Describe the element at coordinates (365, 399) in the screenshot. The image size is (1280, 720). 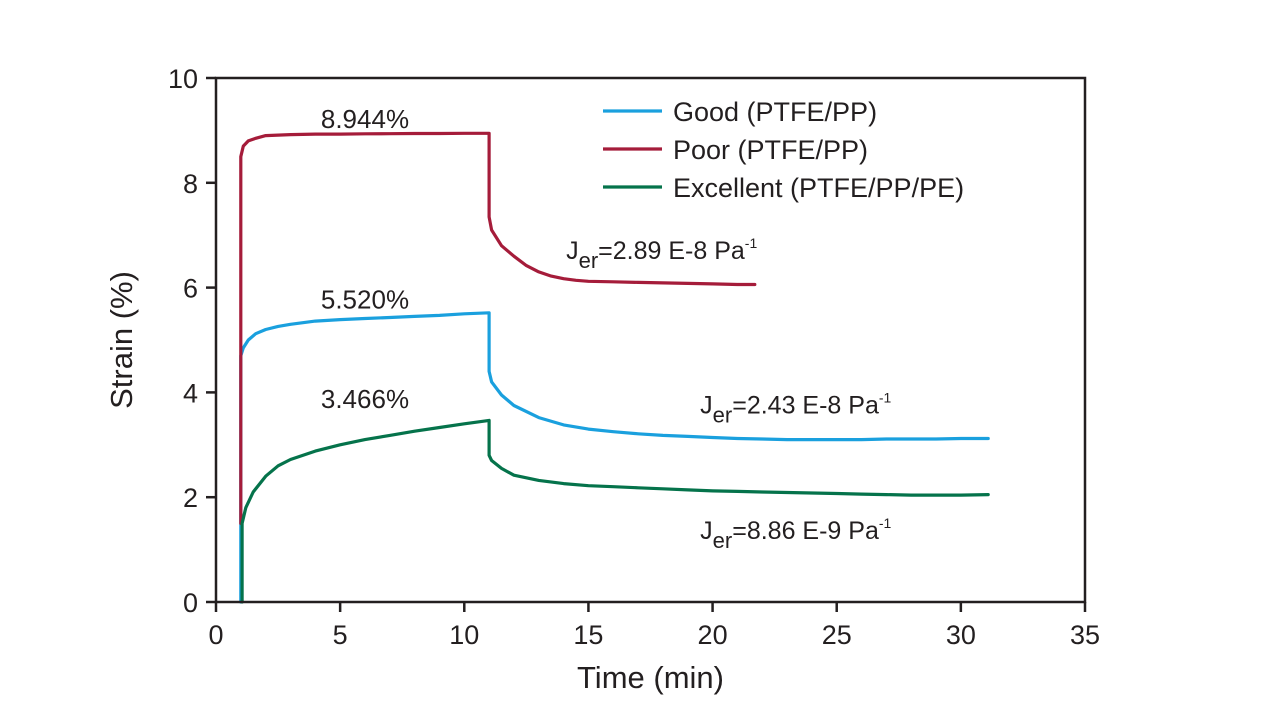
I see `peak-label-excellent_peak: 3.466%` at that location.